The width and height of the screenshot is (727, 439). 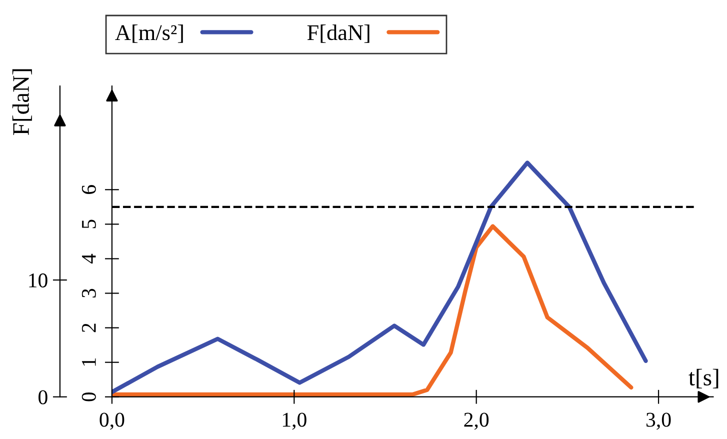 What do you see at coordinates (338, 33) in the screenshot?
I see `legend-label: F[daN]` at bounding box center [338, 33].